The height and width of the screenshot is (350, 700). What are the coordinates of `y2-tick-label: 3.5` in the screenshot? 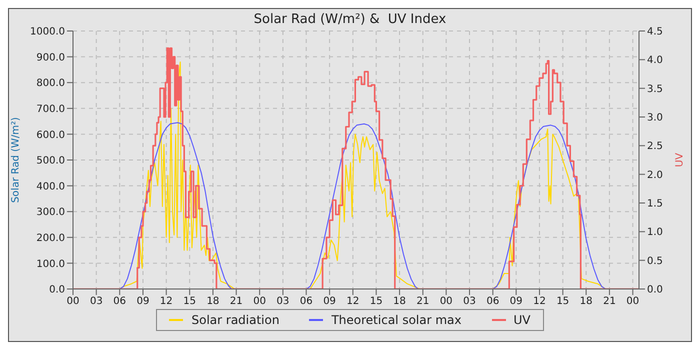 It's located at (655, 89).